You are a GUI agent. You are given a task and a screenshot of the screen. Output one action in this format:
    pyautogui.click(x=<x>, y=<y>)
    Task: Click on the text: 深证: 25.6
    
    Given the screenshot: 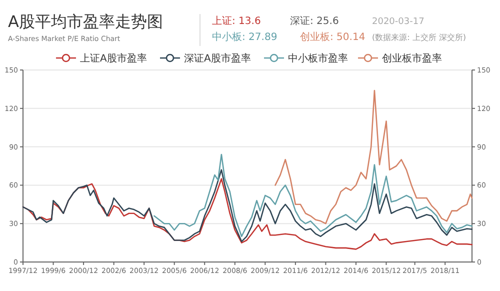 What is the action you would take?
    pyautogui.click(x=314, y=21)
    